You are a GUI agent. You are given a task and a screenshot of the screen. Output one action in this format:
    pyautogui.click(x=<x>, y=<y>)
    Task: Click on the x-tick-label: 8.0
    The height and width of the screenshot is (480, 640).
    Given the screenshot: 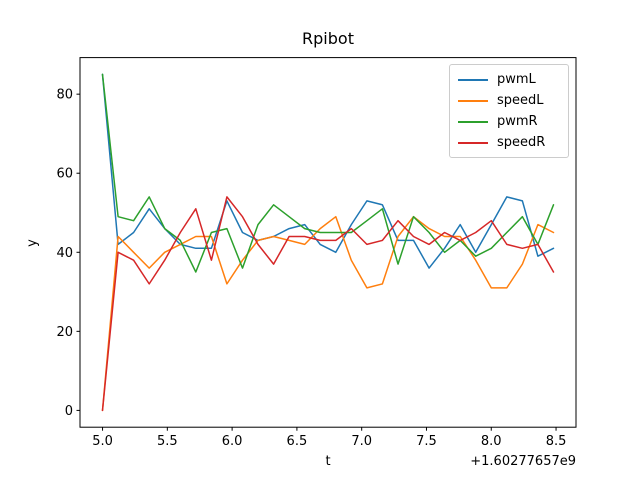 What is the action you would take?
    pyautogui.click(x=491, y=441)
    